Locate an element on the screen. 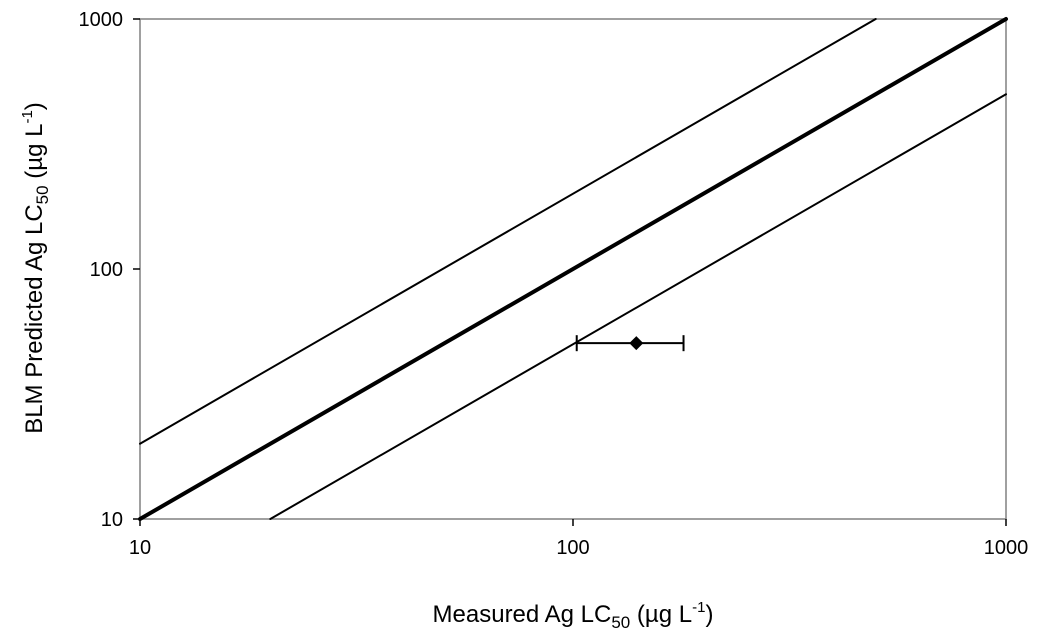  y-axis-title: BLM Predicted Ag LC50 (µg L-1) is located at coordinates (35, 268).